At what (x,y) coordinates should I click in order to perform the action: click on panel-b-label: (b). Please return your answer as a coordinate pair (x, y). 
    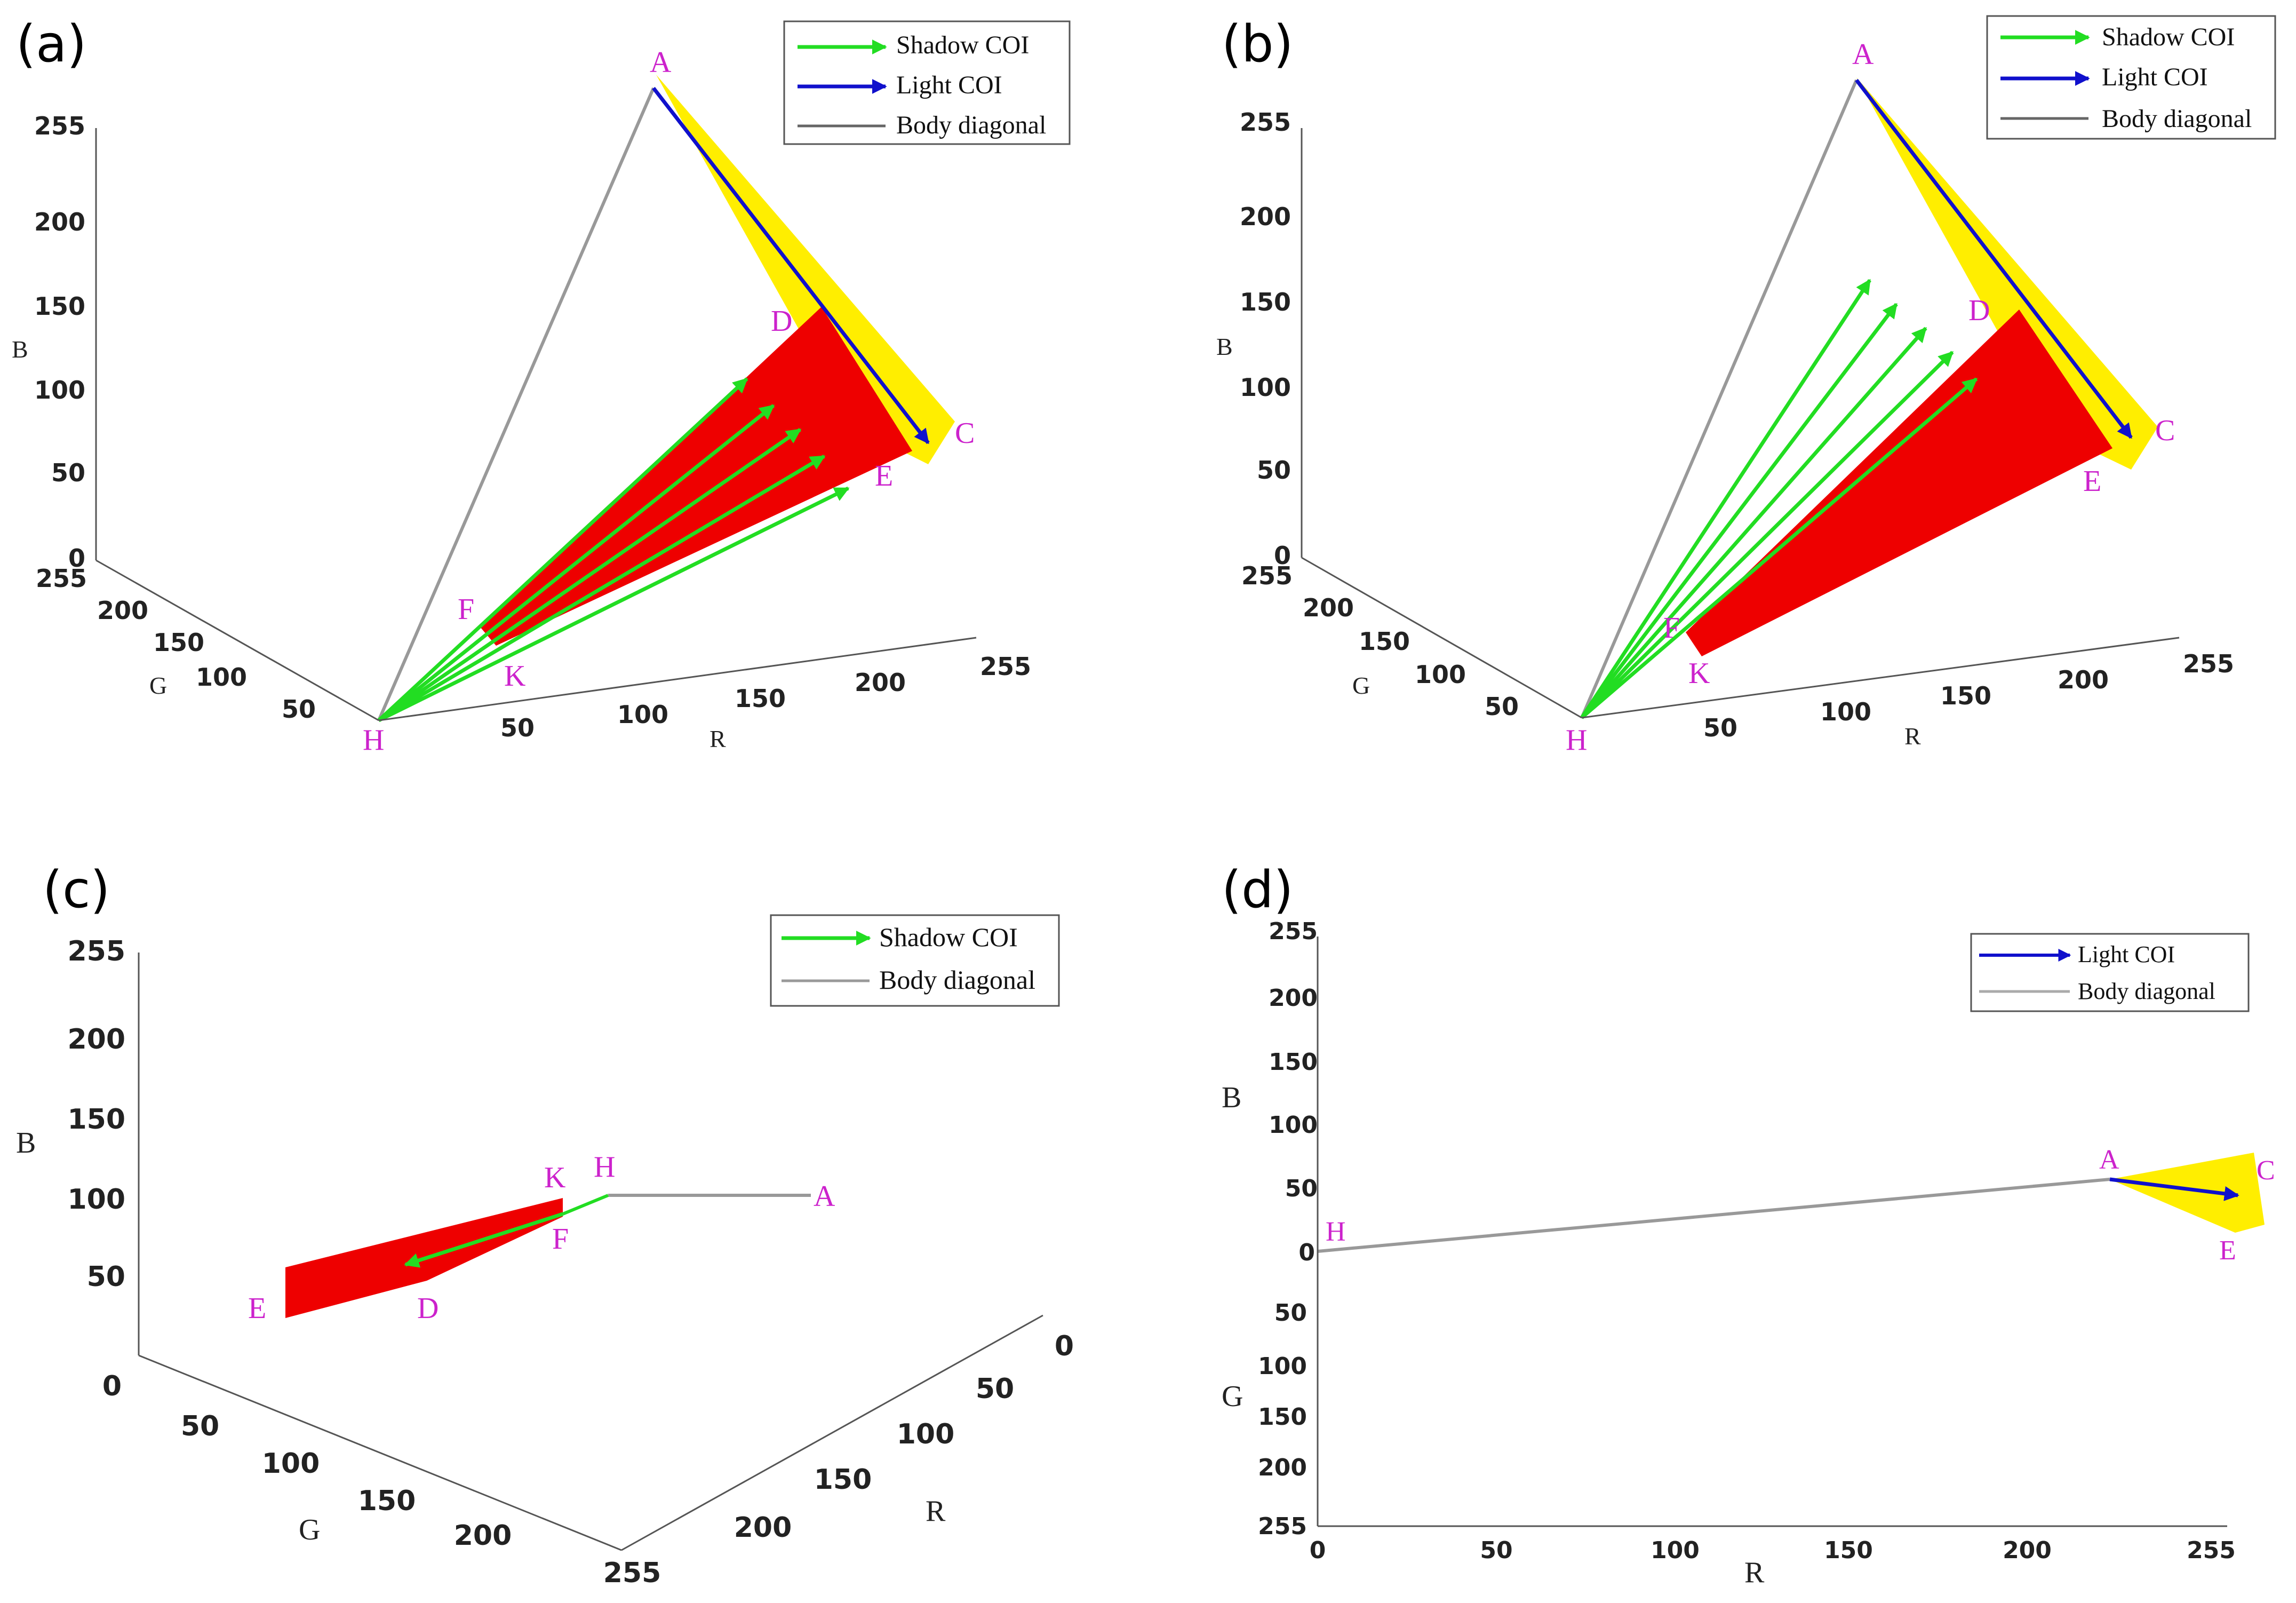
    Looking at the image, I should click on (1257, 44).